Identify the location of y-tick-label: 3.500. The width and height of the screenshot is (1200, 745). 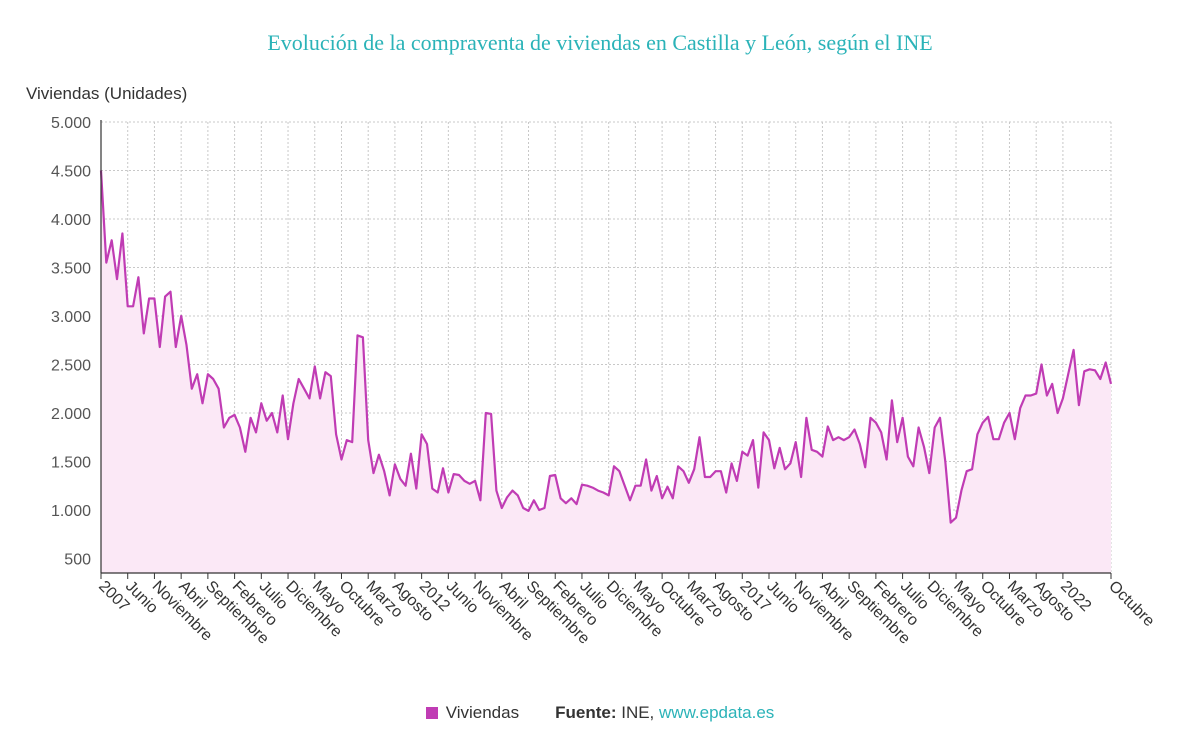
(71, 268).